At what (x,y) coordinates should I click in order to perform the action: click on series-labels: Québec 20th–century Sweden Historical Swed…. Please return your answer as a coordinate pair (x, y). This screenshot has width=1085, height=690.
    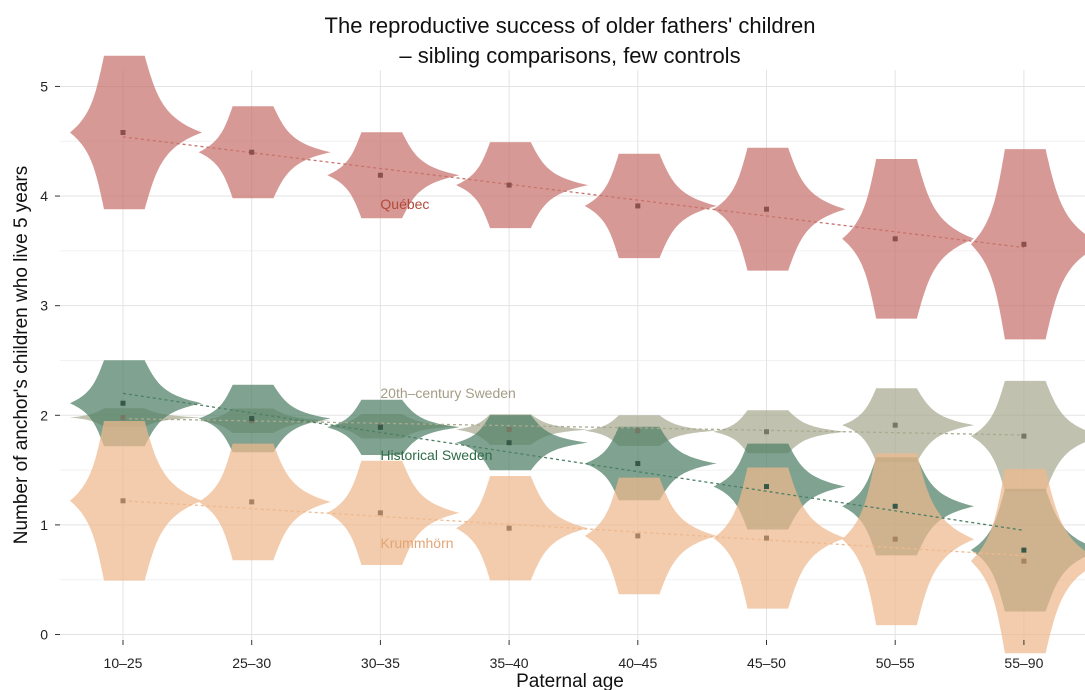
    Looking at the image, I should click on (447, 373).